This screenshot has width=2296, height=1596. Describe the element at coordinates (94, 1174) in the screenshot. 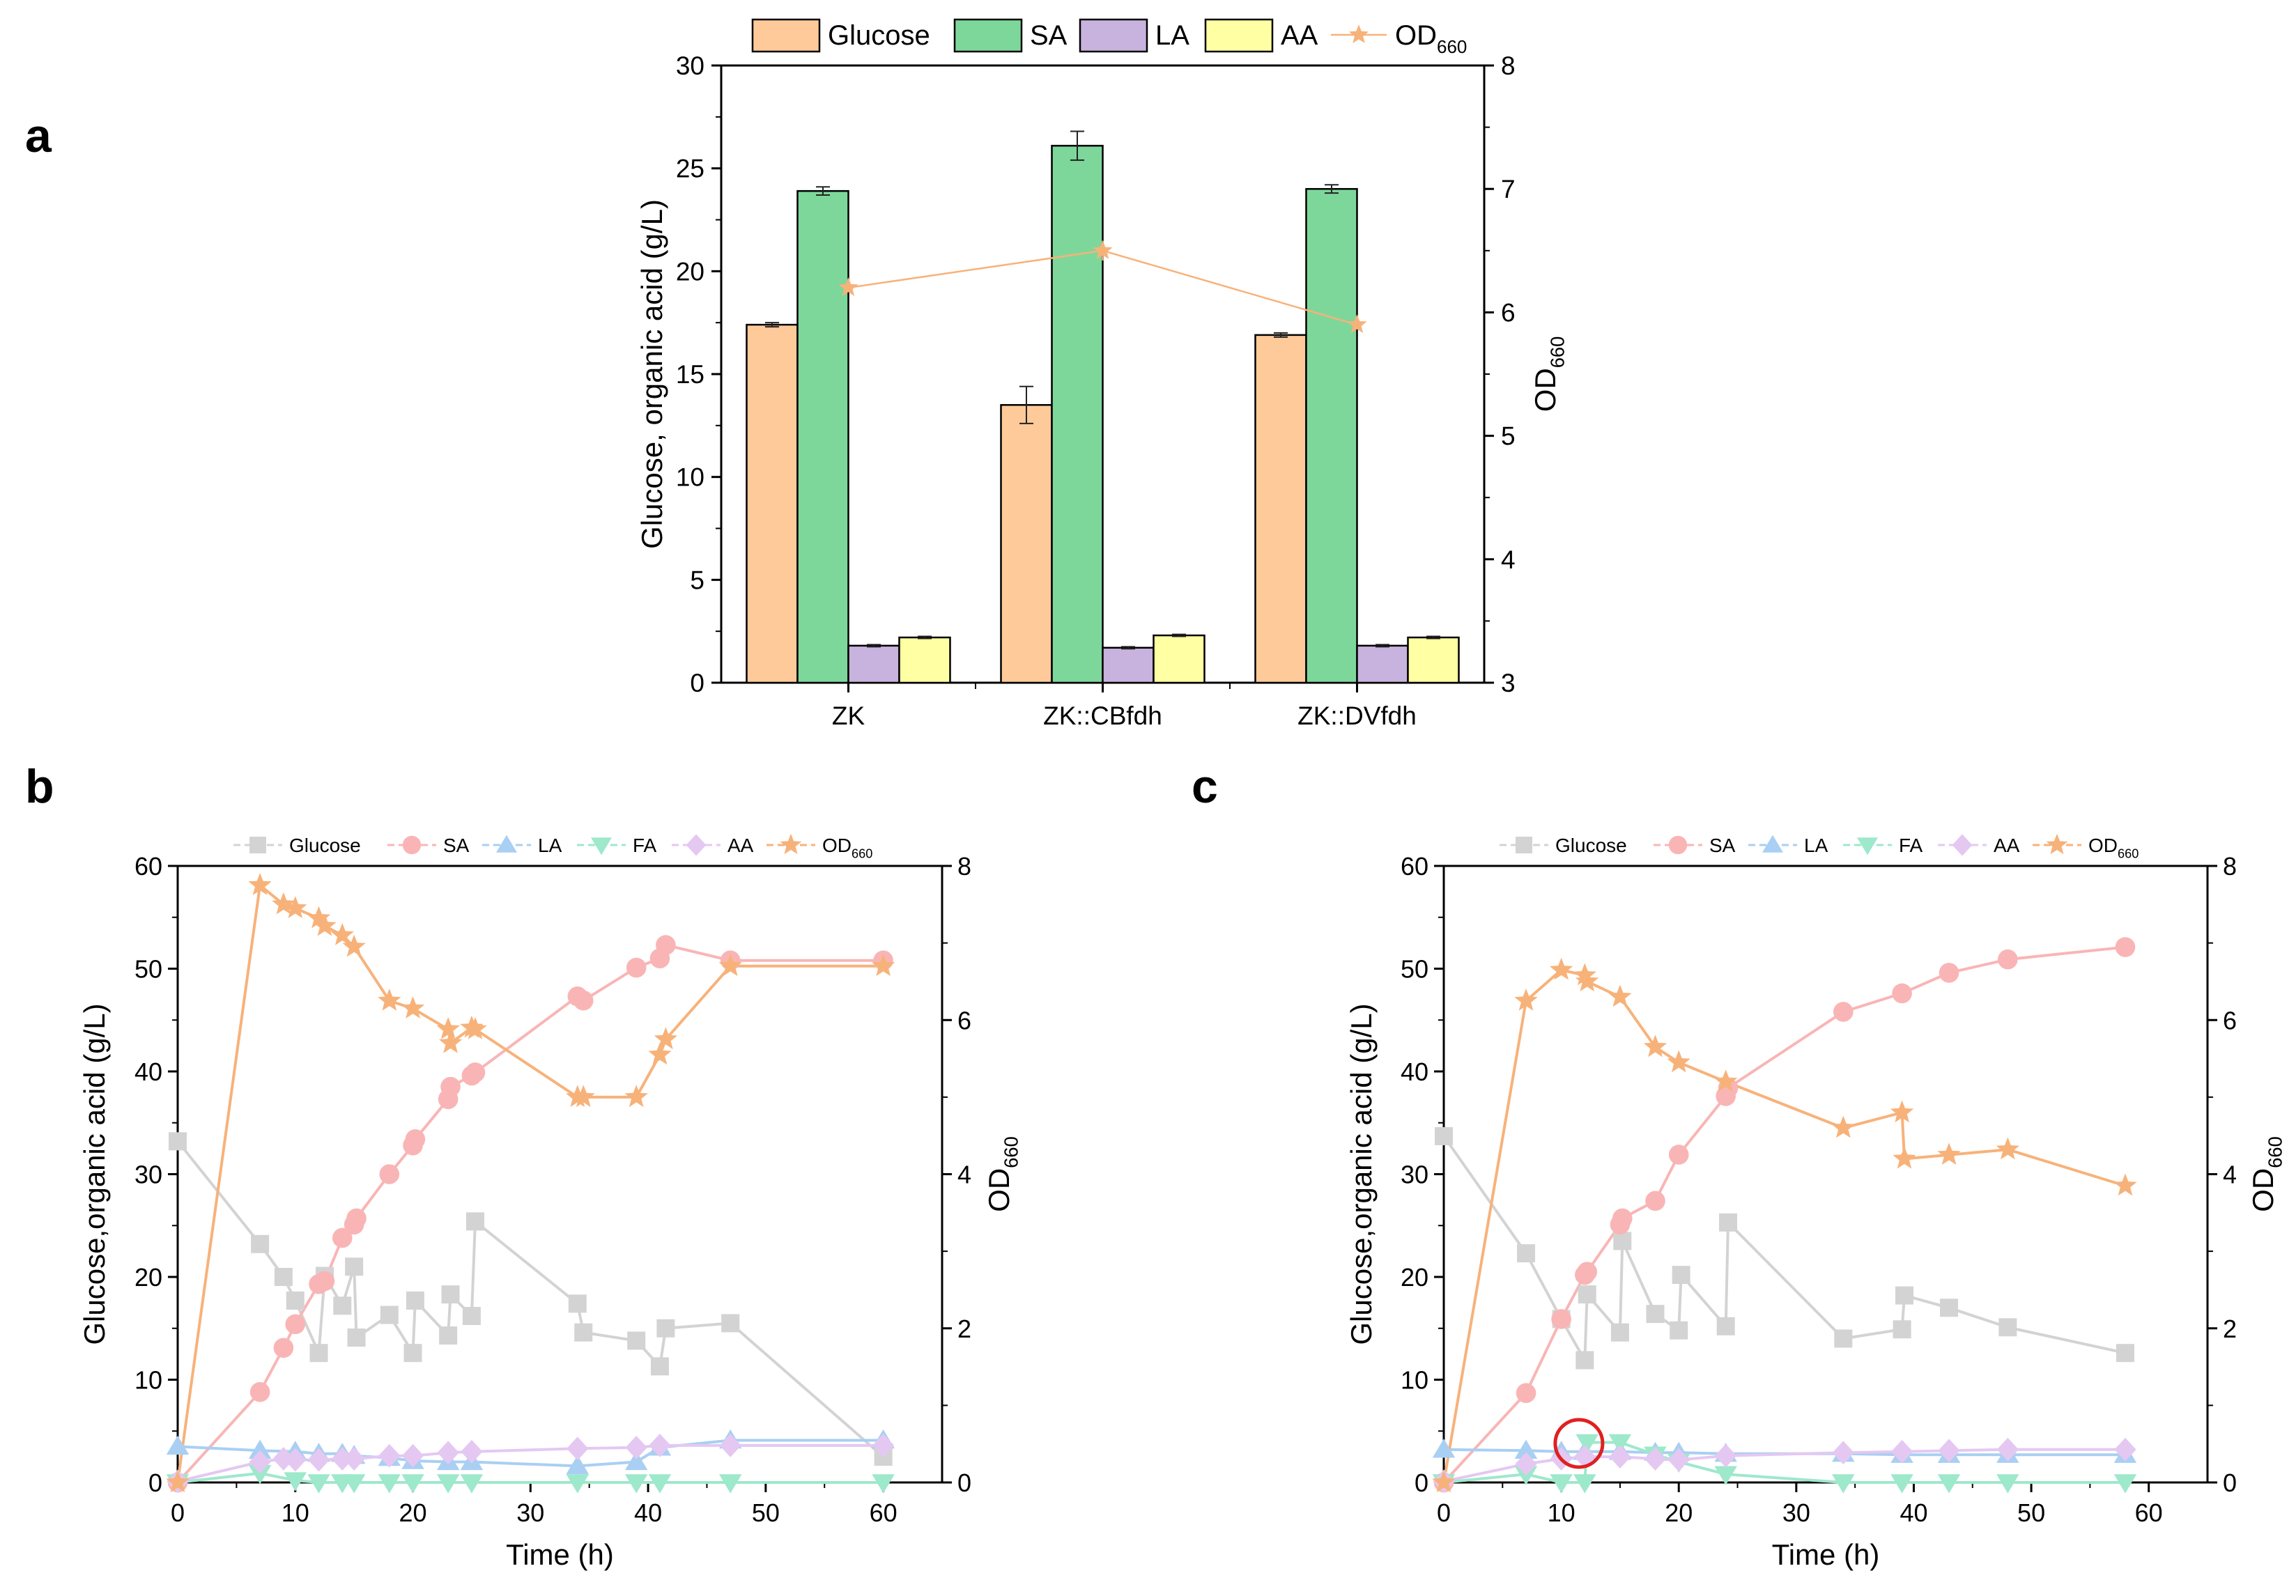

I see `y-axis-title: Glucose,organic acid (g/L)` at that location.